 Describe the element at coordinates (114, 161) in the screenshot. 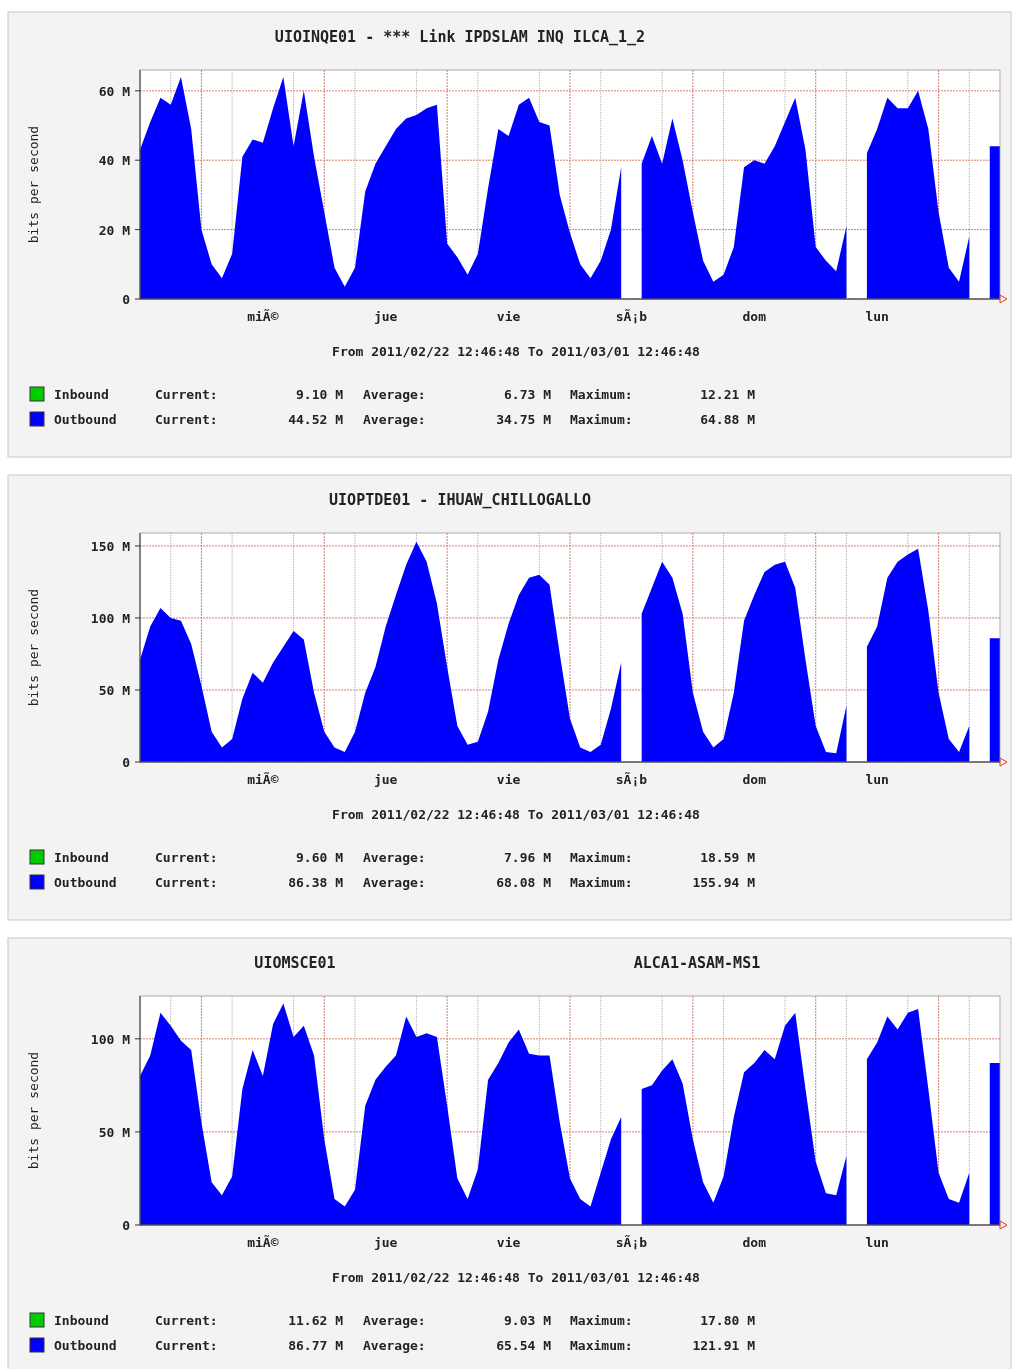

I see `y-tick-label: 40 M` at that location.